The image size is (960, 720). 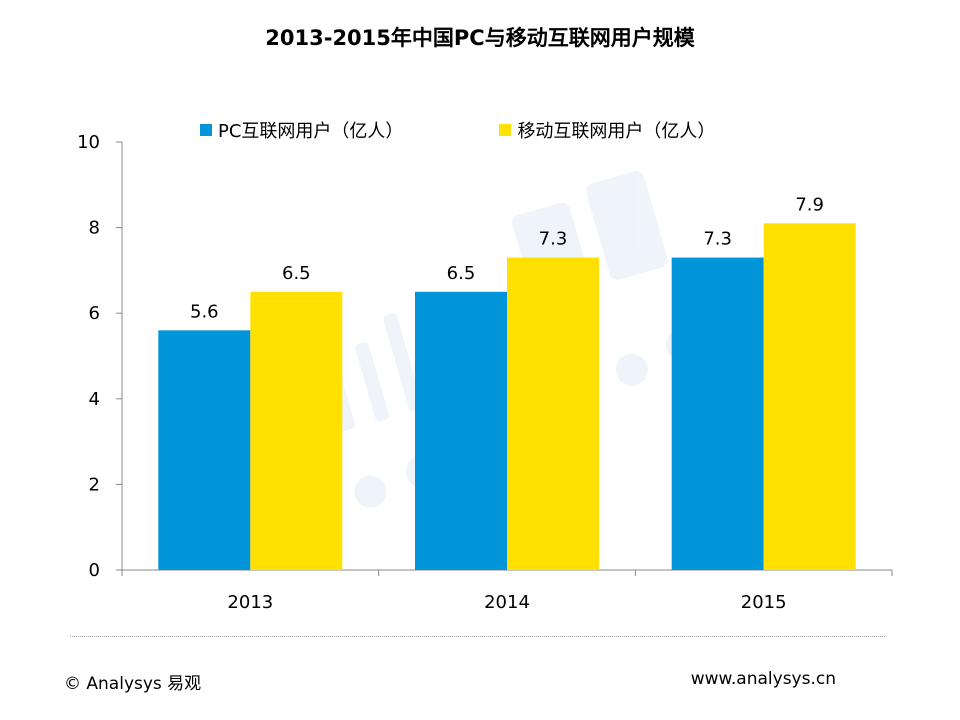 I want to click on data-label-pc-2014: 6.5, so click(x=461, y=273).